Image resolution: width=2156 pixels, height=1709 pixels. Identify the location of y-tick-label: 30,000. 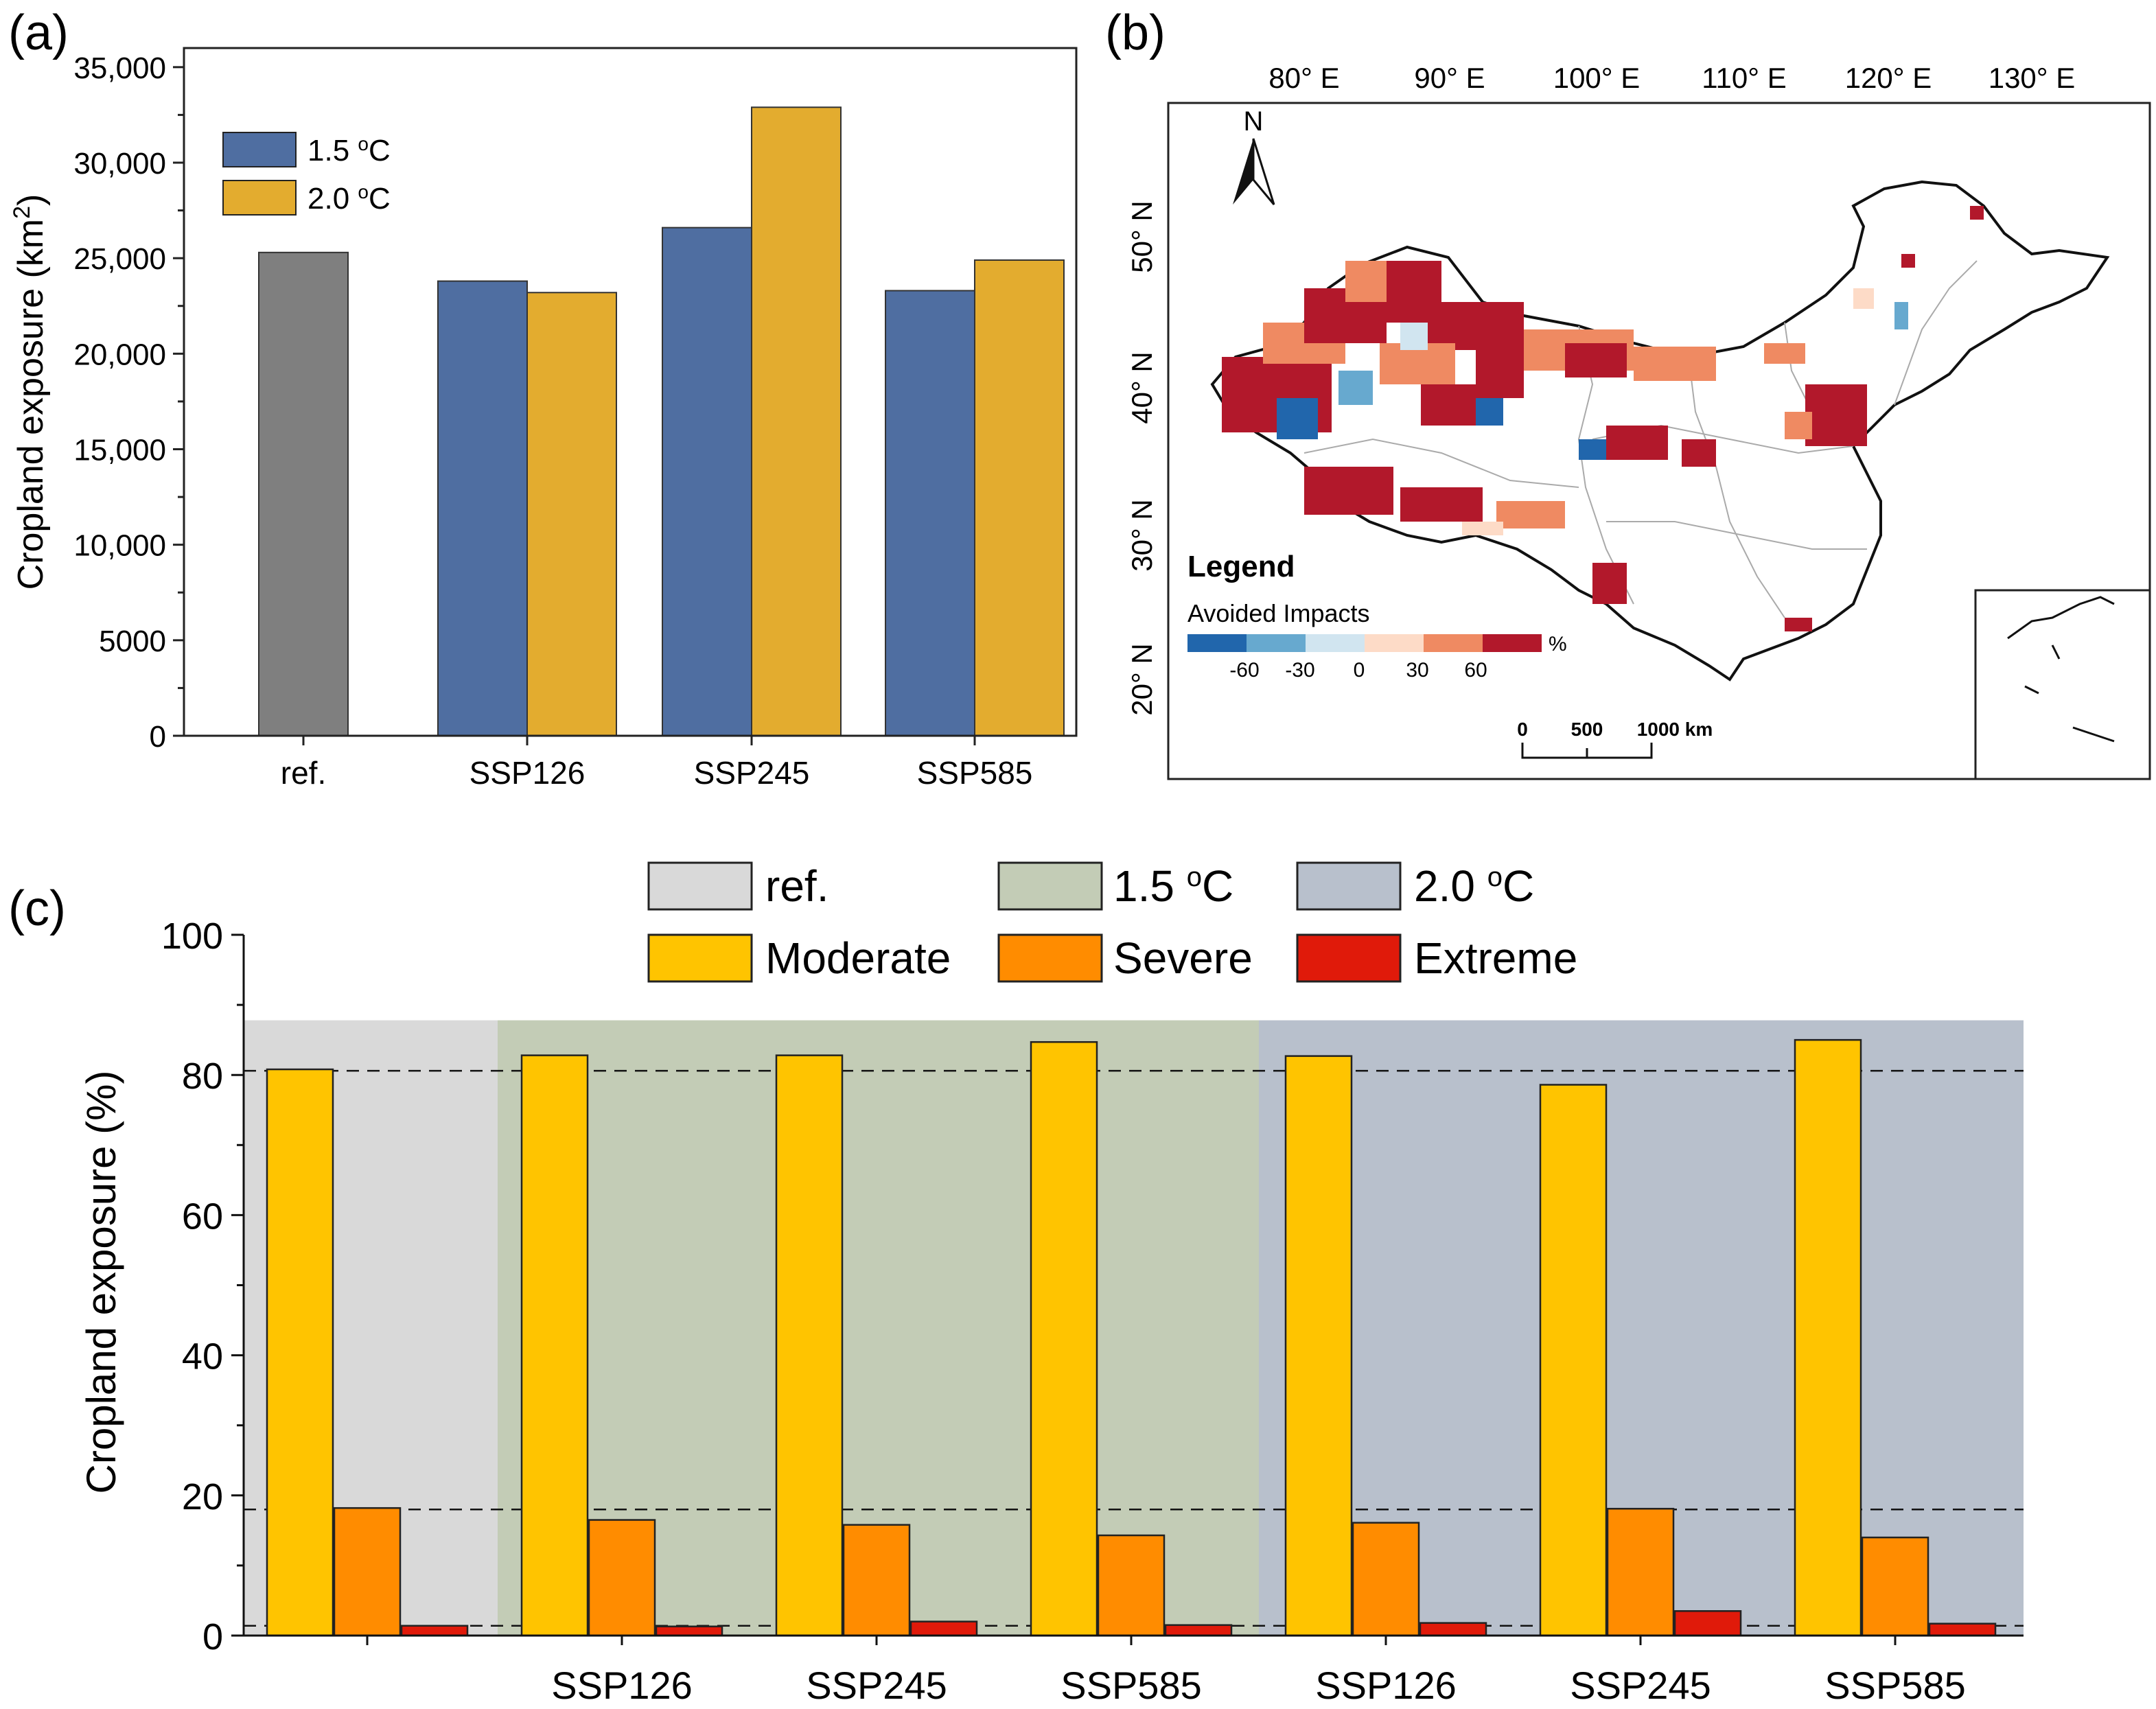
(119, 164).